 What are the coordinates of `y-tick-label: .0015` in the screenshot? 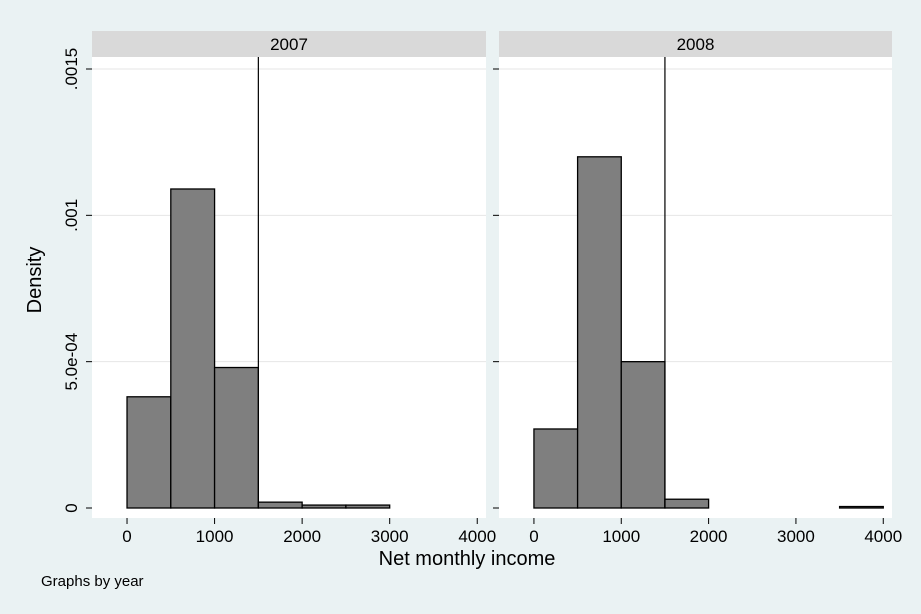 It's located at (71, 69).